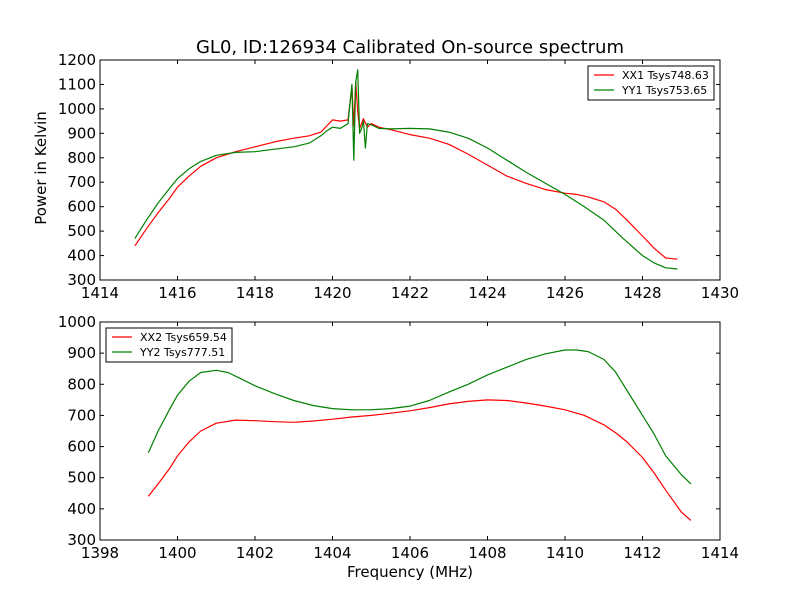 Image resolution: width=800 pixels, height=600 pixels. What do you see at coordinates (332, 553) in the screenshot?
I see `bottom-x-tick-label: 1404` at bounding box center [332, 553].